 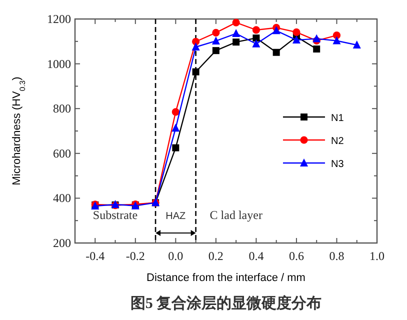 I want to click on x-tick-label: -0.4, so click(x=95, y=256).